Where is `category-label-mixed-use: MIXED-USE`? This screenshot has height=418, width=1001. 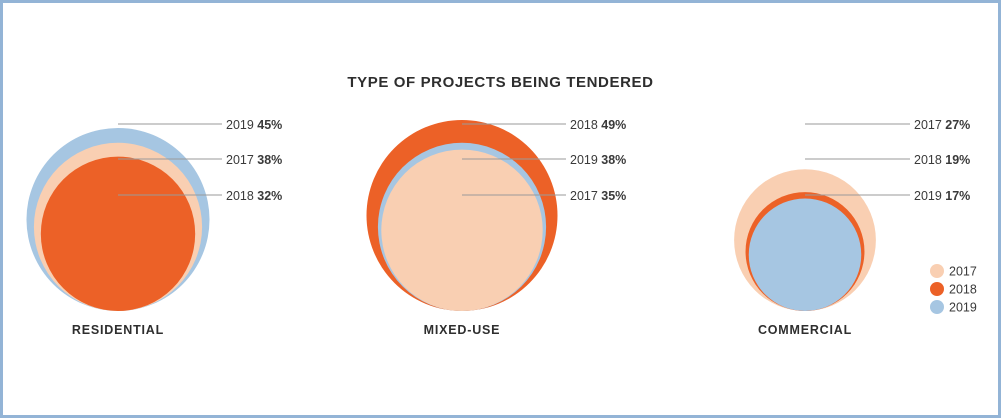
category-label-mixed-use: MIXED-USE is located at coordinates (462, 330).